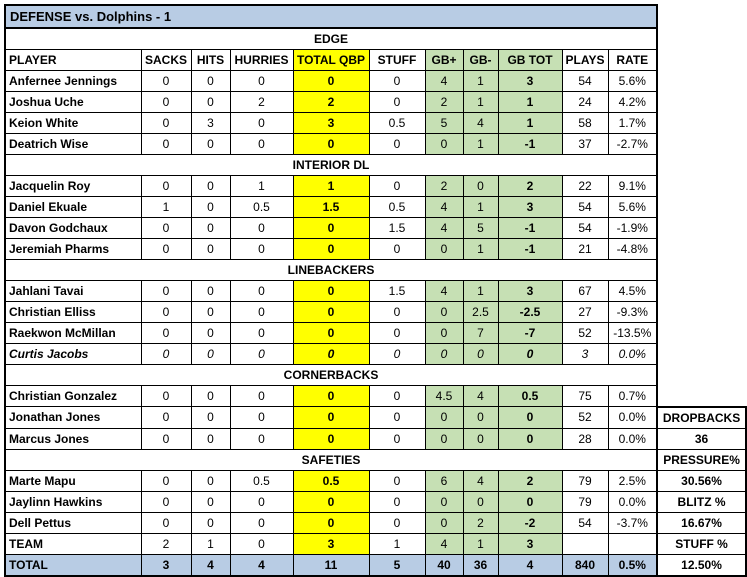 This screenshot has width=747, height=577. I want to click on player-name: Jaylinn Hawkins, so click(73, 501).